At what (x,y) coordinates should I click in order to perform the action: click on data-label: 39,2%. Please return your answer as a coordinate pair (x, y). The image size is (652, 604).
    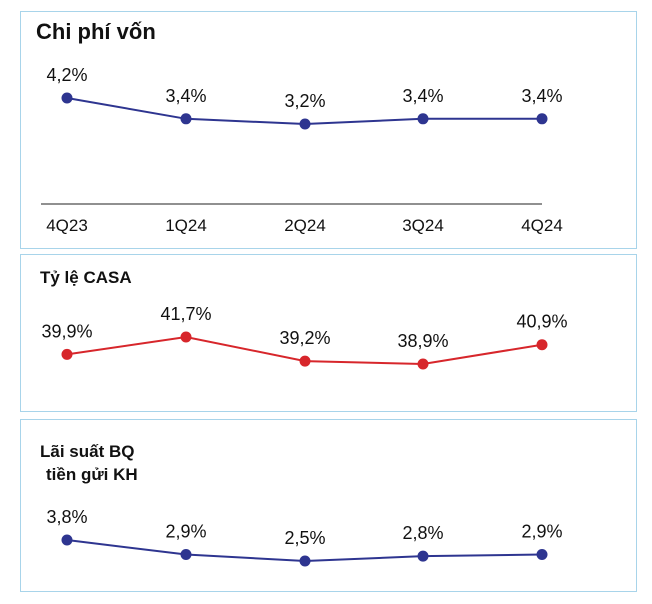
    Looking at the image, I should click on (304, 338).